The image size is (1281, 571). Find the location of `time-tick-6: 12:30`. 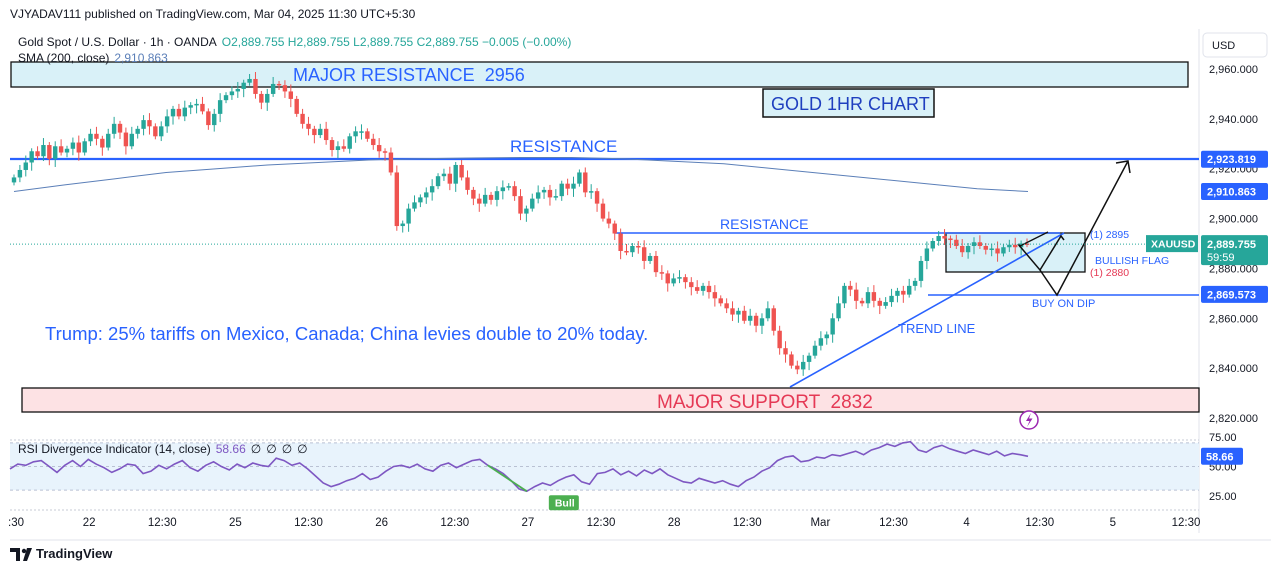

time-tick-6: 12:30 is located at coordinates (454, 523).